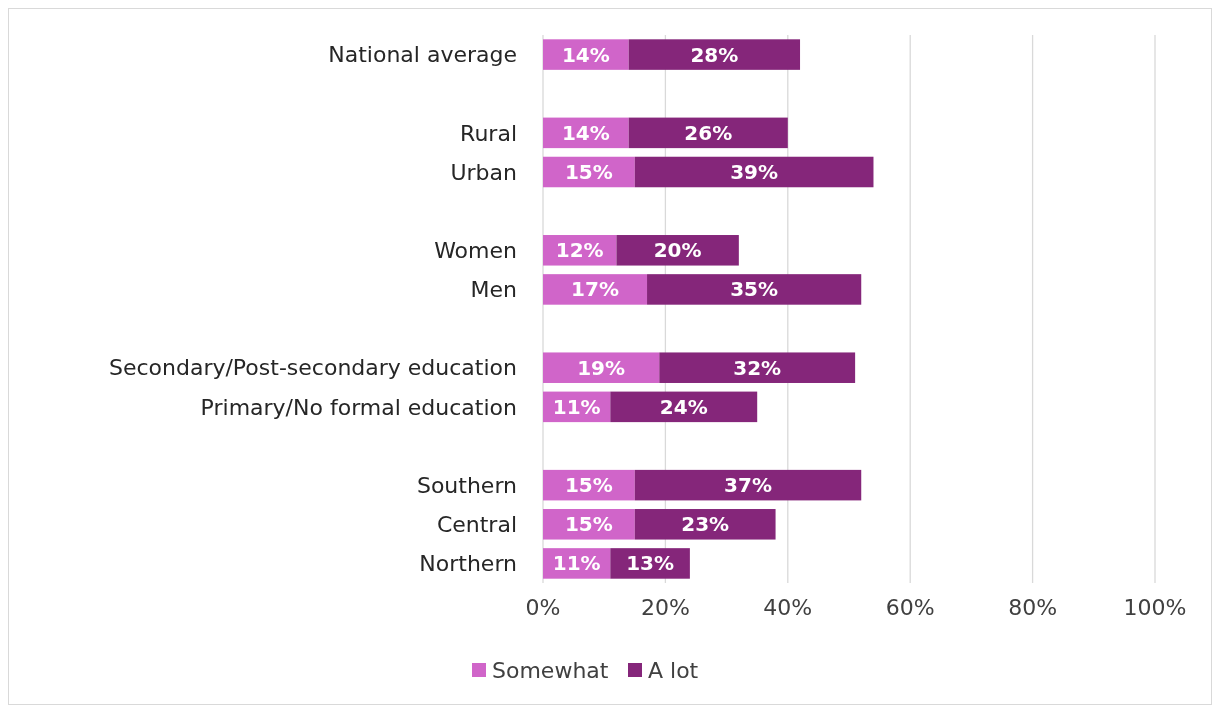 The image size is (1212, 705). What do you see at coordinates (910, 607) in the screenshot?
I see `x-tick-label: 60%` at bounding box center [910, 607].